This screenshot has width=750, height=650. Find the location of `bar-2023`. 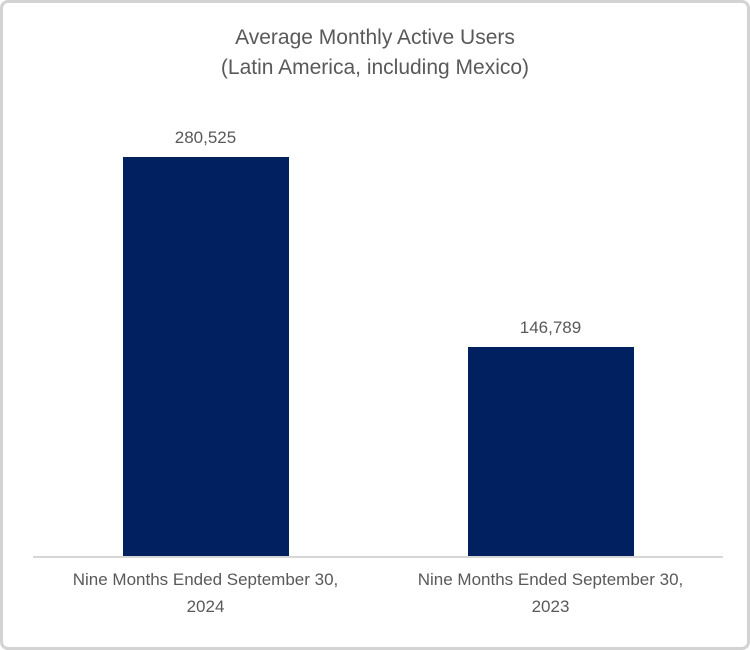

bar-2023 is located at coordinates (550, 452).